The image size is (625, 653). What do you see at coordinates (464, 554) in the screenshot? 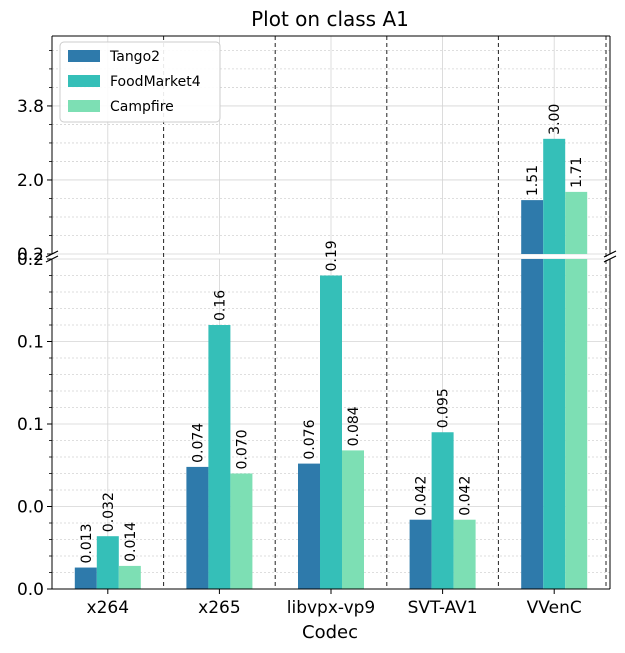
I see `bar-campfire-svt-av1` at bounding box center [464, 554].